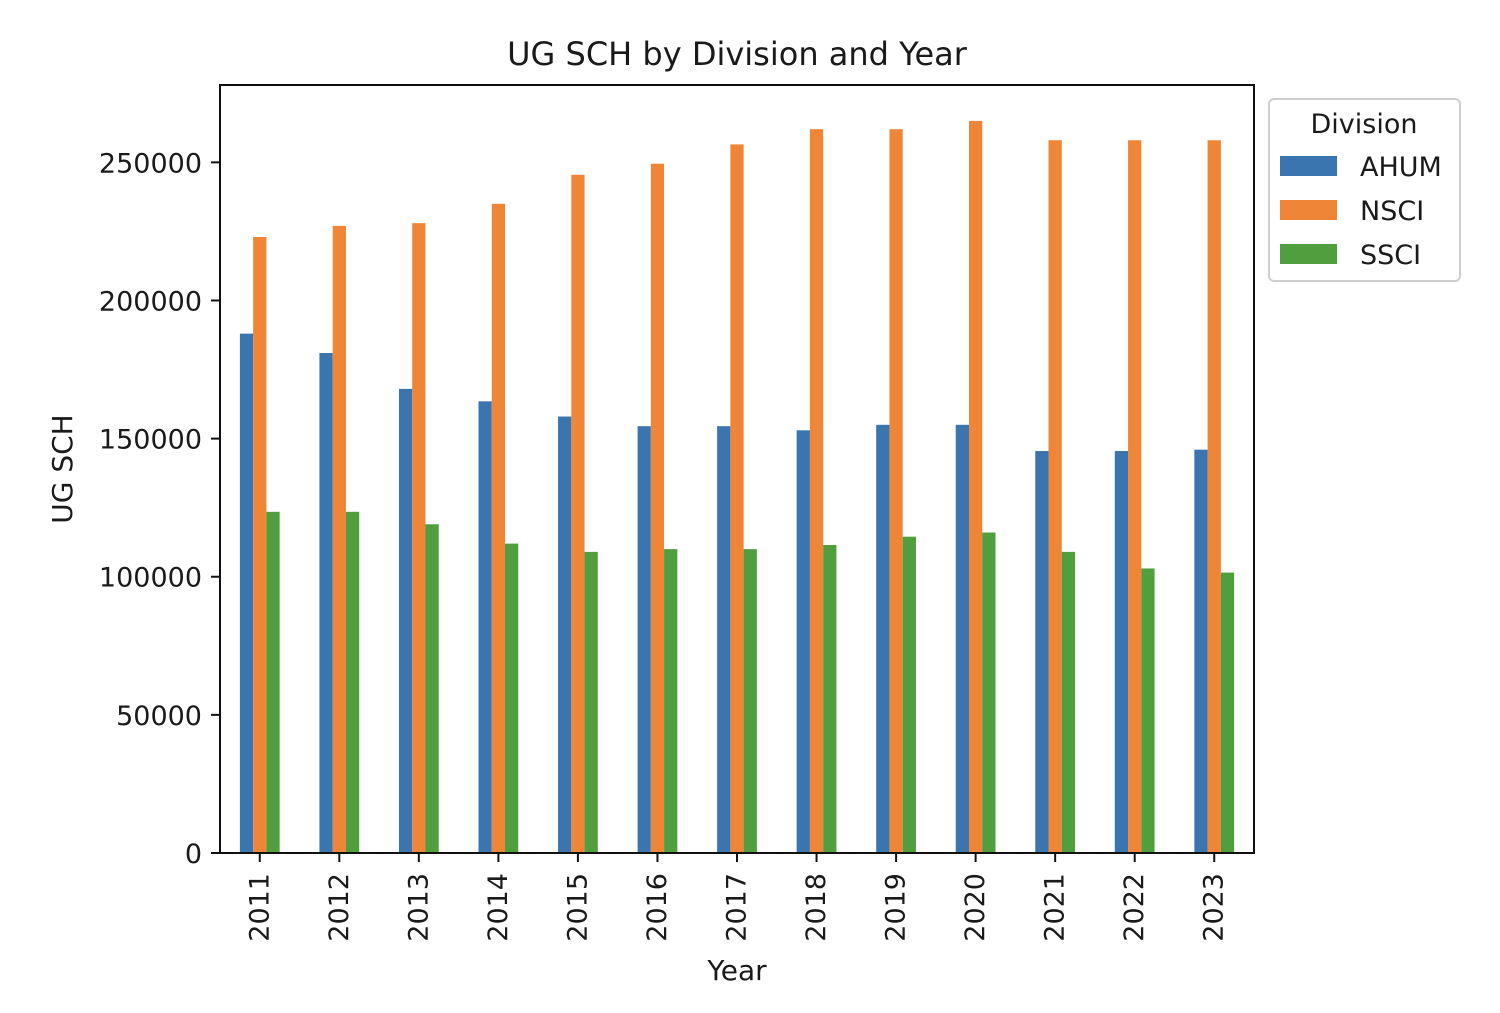  What do you see at coordinates (260, 544) in the screenshot?
I see `bar-nsci-2011` at bounding box center [260, 544].